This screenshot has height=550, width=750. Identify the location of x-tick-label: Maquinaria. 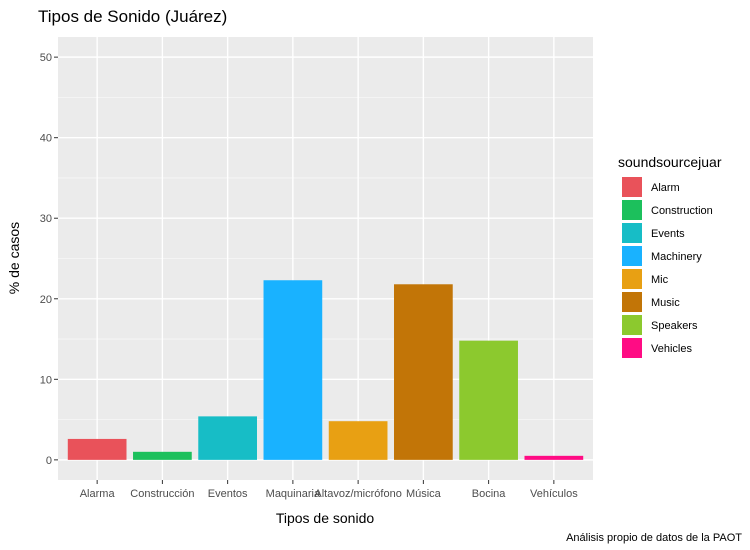
(293, 494).